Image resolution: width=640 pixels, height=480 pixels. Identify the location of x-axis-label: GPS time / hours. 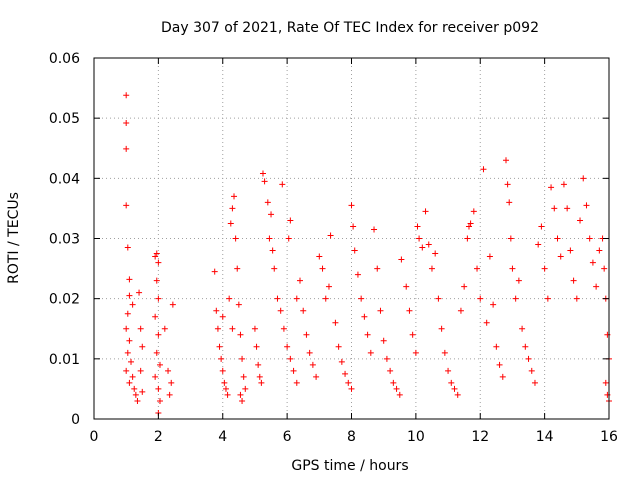
(349, 466).